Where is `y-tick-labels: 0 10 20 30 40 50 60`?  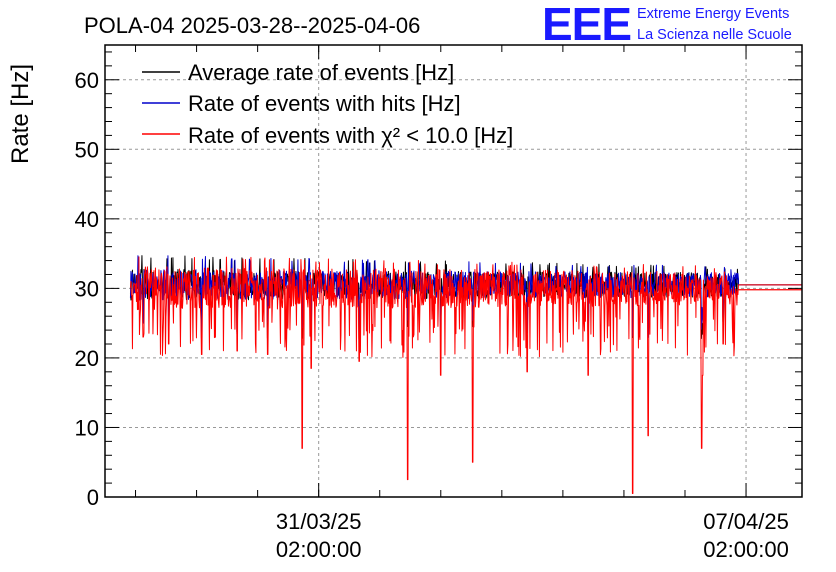
y-tick-labels: 0 10 20 30 40 50 60 is located at coordinates (87, 289).